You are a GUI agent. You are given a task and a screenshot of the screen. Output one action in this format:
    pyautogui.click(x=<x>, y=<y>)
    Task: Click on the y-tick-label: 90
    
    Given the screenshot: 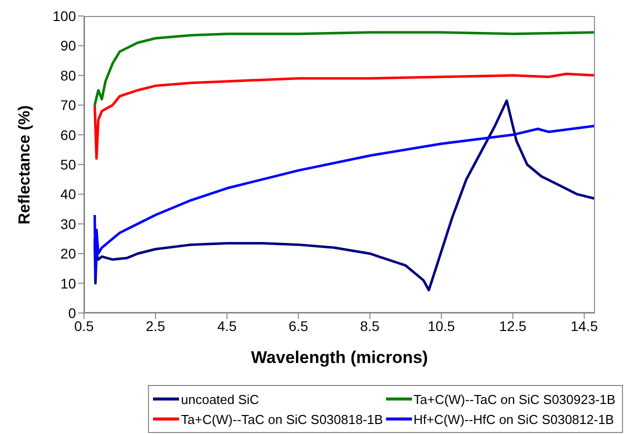 What is the action you would take?
    pyautogui.click(x=68, y=46)
    